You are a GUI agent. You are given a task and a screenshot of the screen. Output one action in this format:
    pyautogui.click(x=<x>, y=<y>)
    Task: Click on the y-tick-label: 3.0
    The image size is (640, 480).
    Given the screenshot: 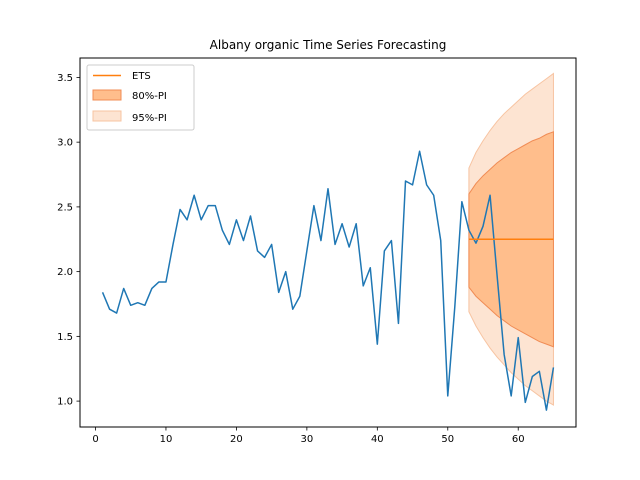 What is the action you would take?
    pyautogui.click(x=65, y=143)
    